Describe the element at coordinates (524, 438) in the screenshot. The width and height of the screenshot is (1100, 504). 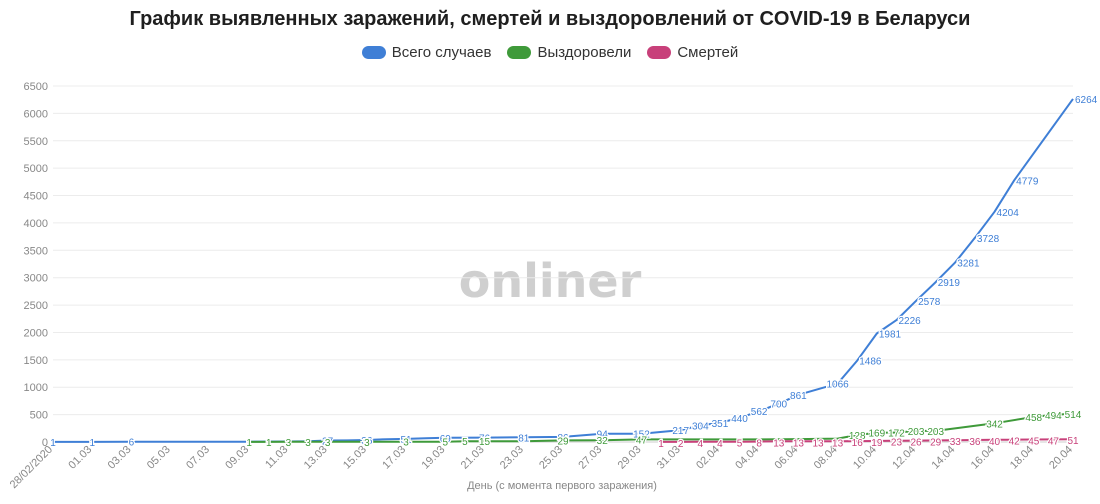
I see `series-total-cases-data-label: 81` at that location.